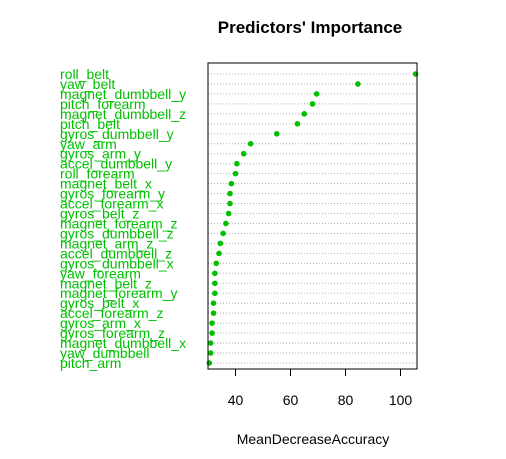 This screenshot has width=506, height=459. What do you see at coordinates (236, 400) in the screenshot?
I see `x-tick-label: 40` at bounding box center [236, 400].